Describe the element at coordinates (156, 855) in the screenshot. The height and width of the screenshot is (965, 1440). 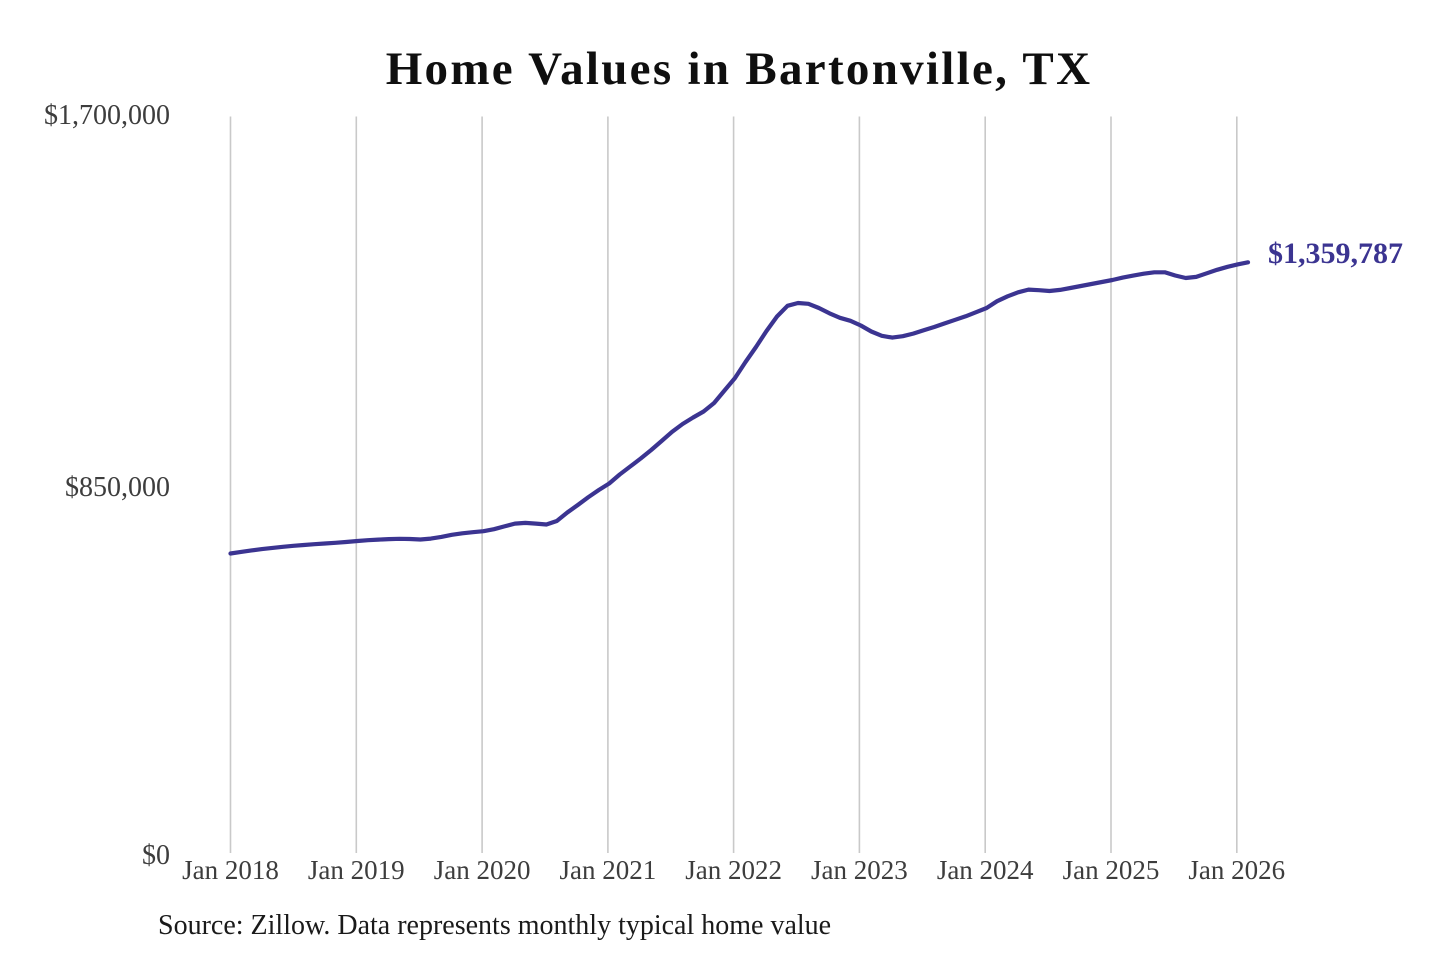
I see `svg-text: $0` at that location.